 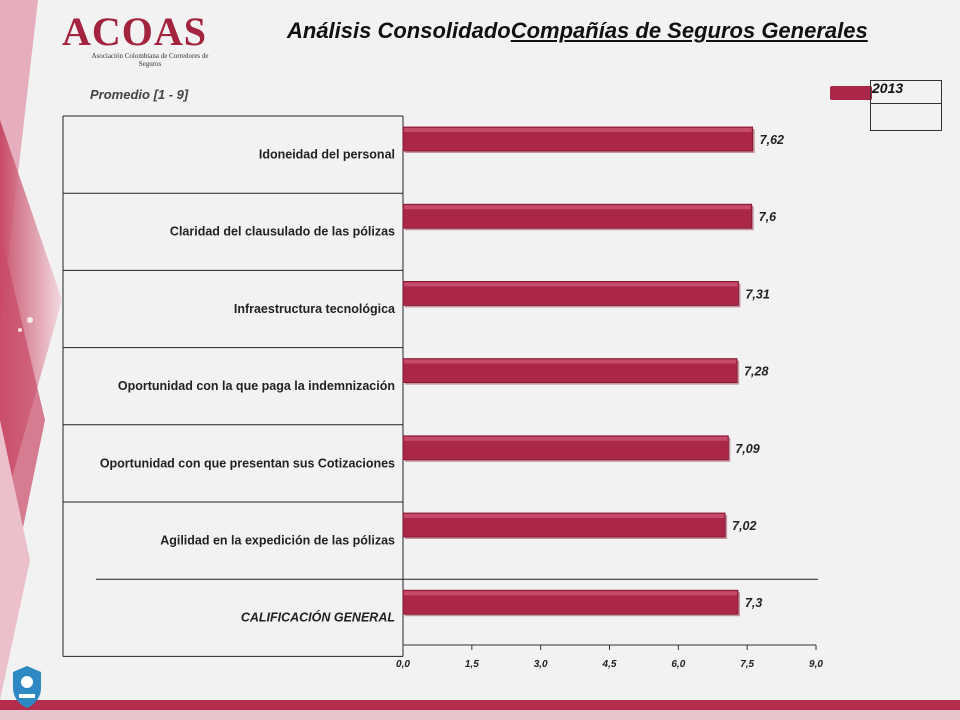 What do you see at coordinates (609, 657) in the screenshot?
I see `x-axis: 0,0 1,5 3,0 4,5 6,0 7,5 9,0` at bounding box center [609, 657].